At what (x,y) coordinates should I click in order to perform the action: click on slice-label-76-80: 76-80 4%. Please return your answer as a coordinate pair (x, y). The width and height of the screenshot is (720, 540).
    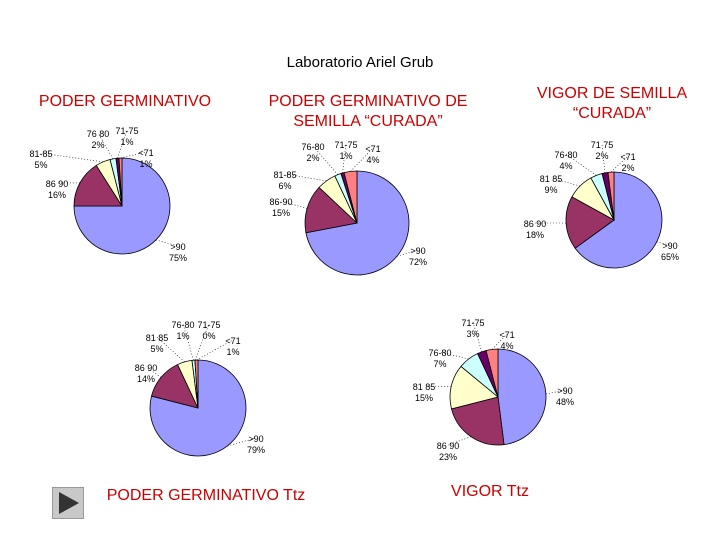
    Looking at the image, I should click on (565, 160).